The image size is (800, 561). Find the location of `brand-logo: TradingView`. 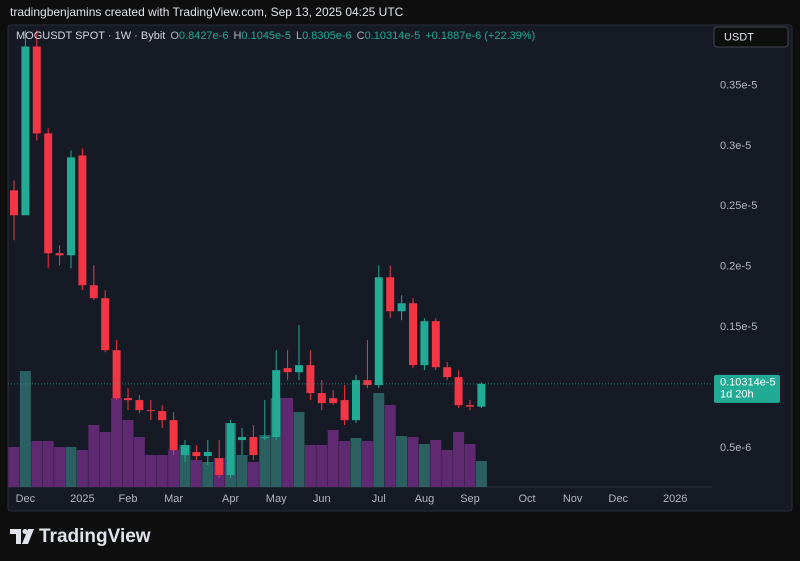

brand-logo: TradingView is located at coordinates (80, 536).